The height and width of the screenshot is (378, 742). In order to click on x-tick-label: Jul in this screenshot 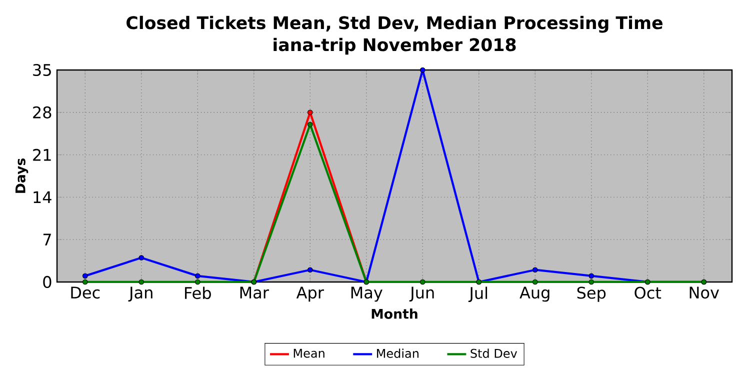, I will do `click(478, 294)`.